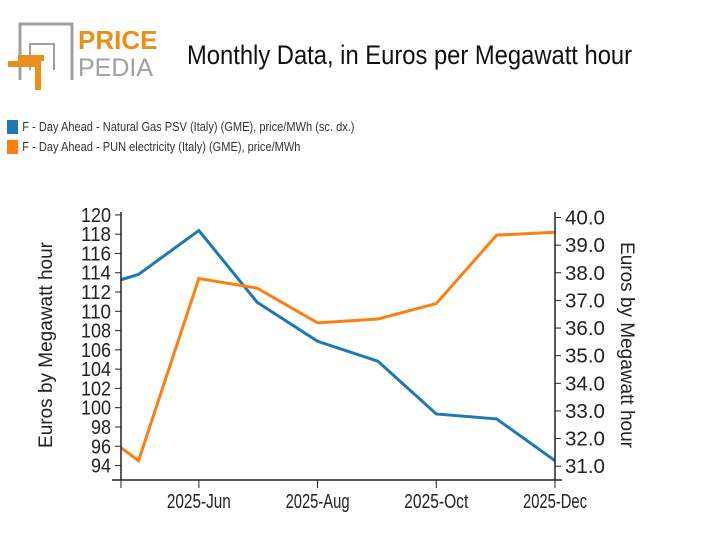  Describe the element at coordinates (585, 219) in the screenshot. I see `y-right-tick-label: 40.0` at that location.